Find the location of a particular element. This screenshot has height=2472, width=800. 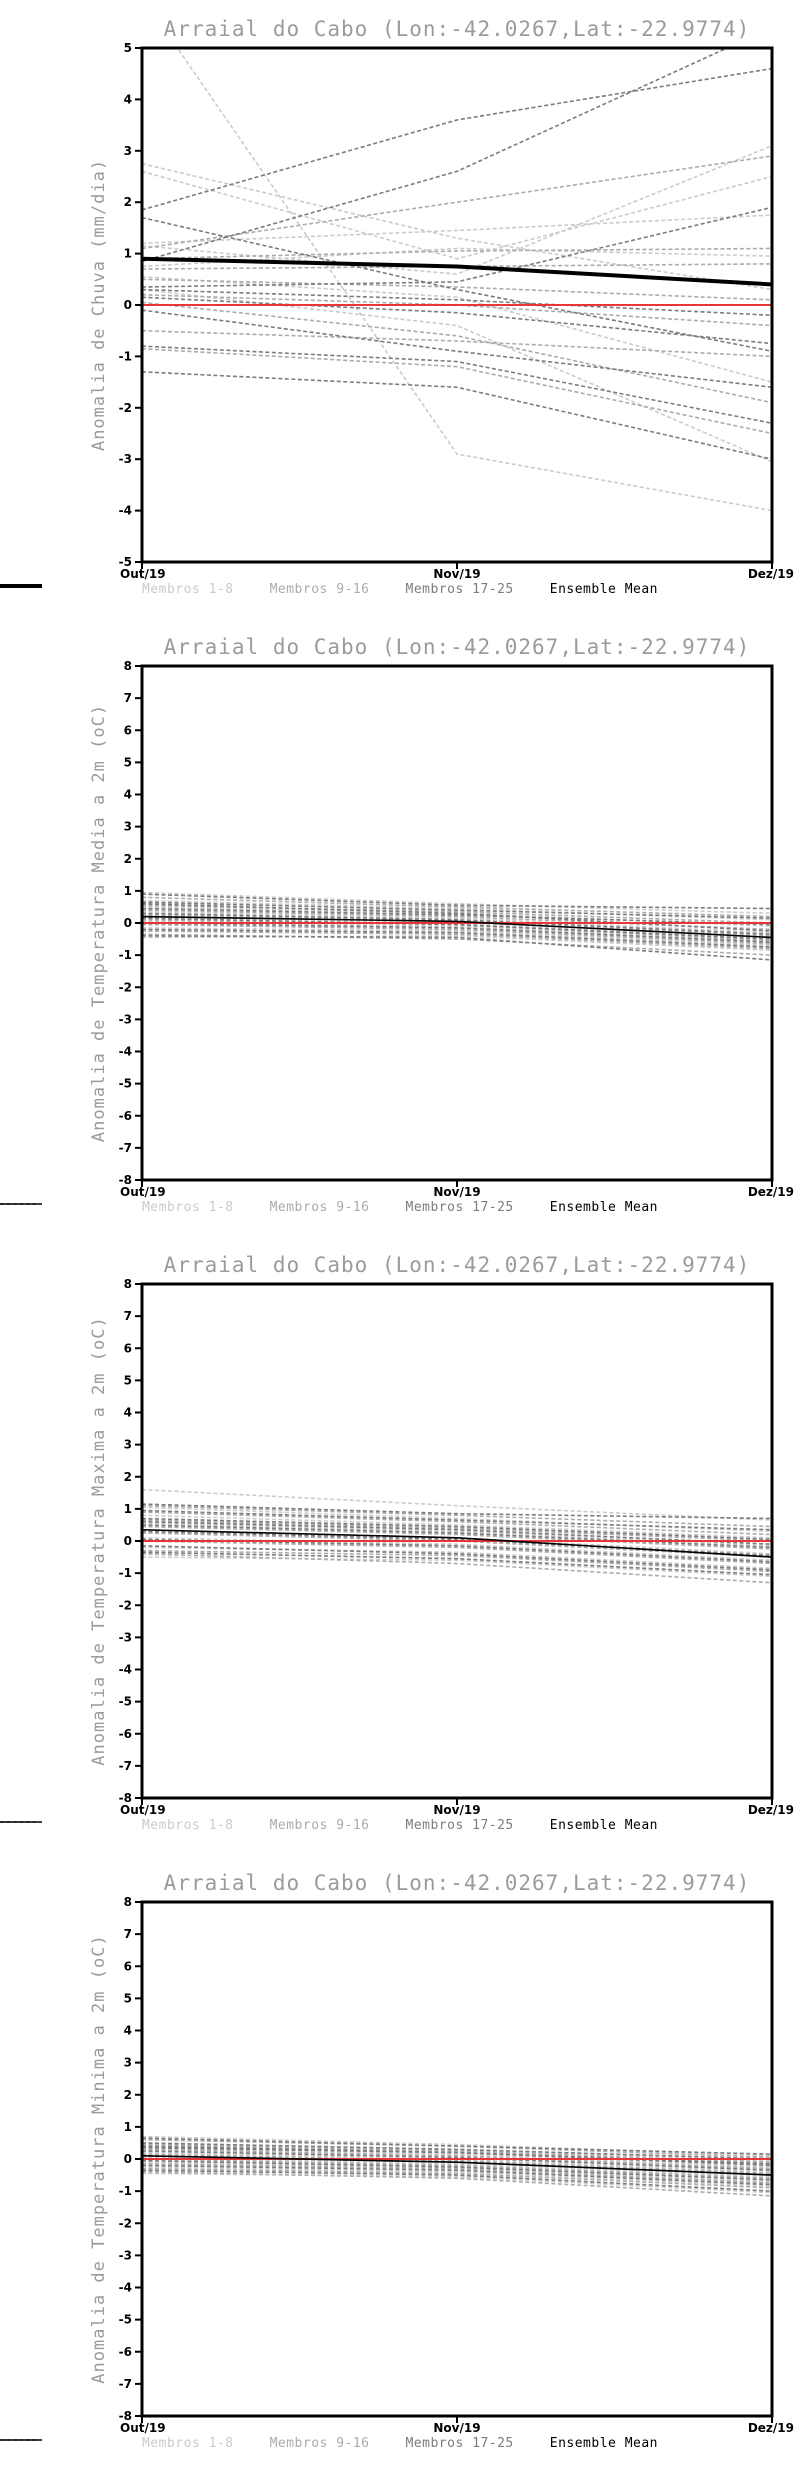

y-tick-label: -2 is located at coordinates (125, 987).